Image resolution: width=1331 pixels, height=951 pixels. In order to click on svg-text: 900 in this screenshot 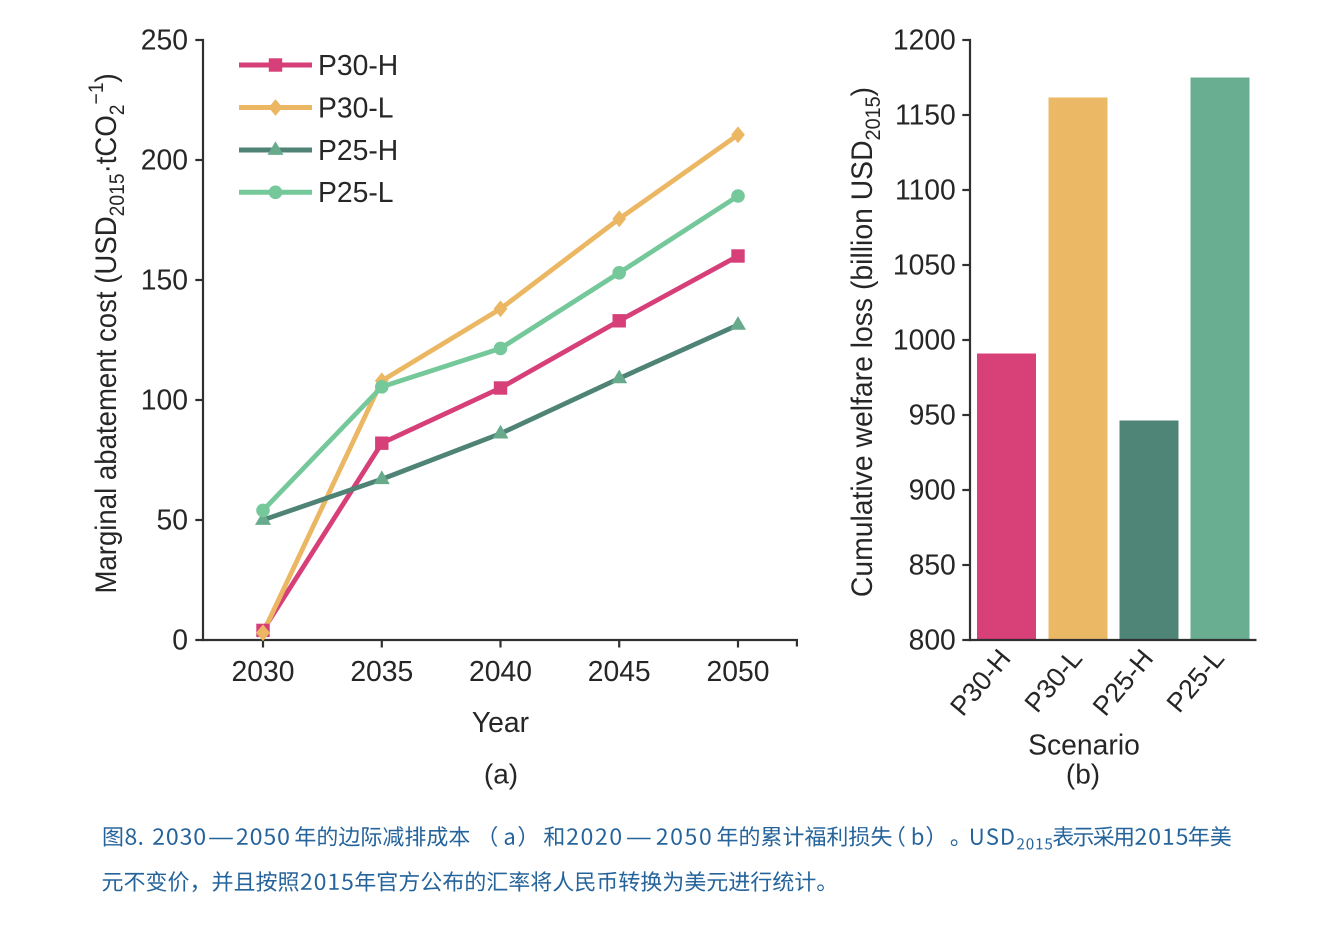, I will do `click(932, 490)`.